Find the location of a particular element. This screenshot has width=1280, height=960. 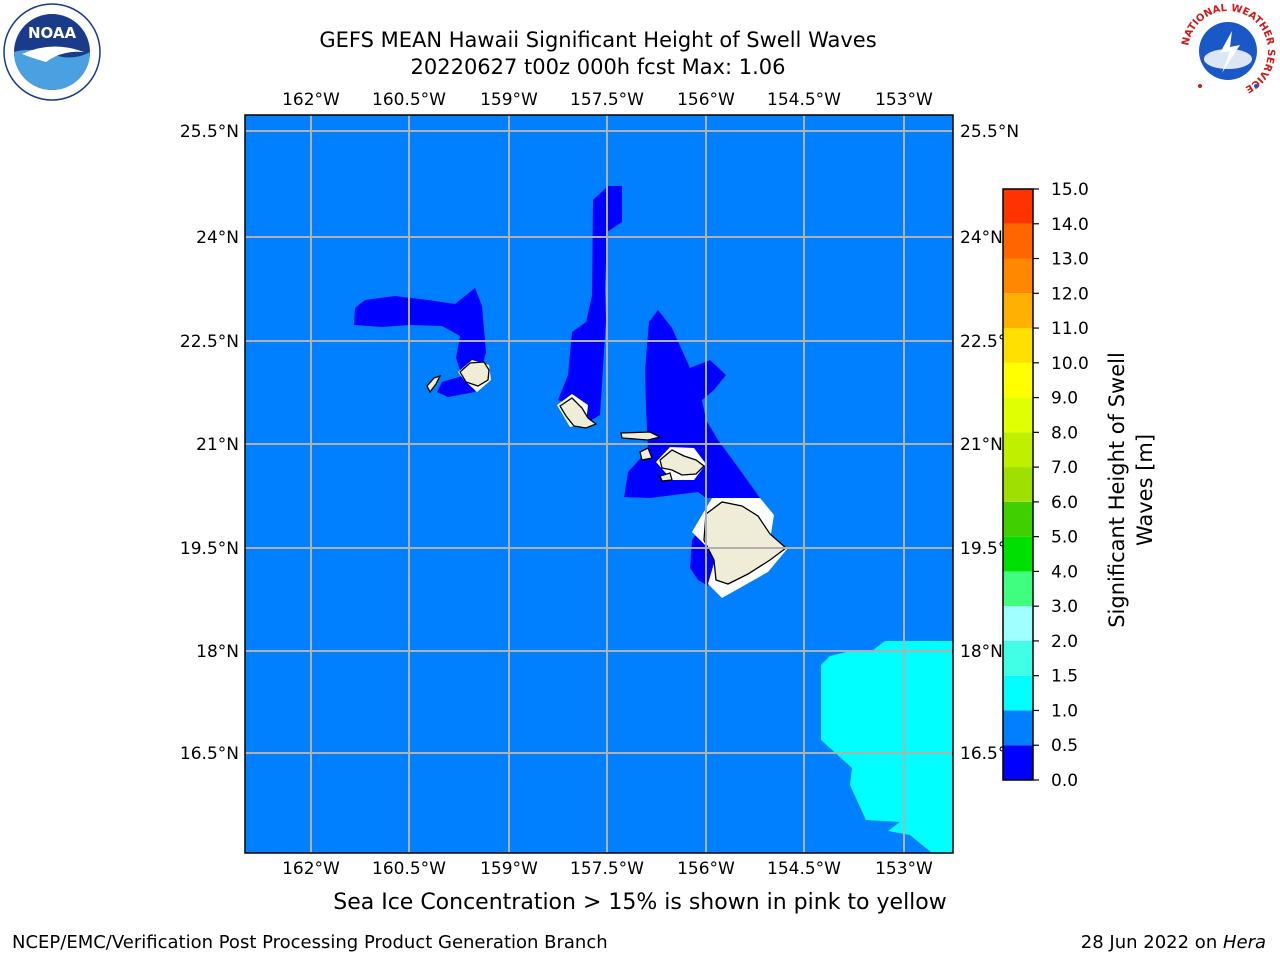

colorbar-tick-label: 3.0 is located at coordinates (1064, 607).